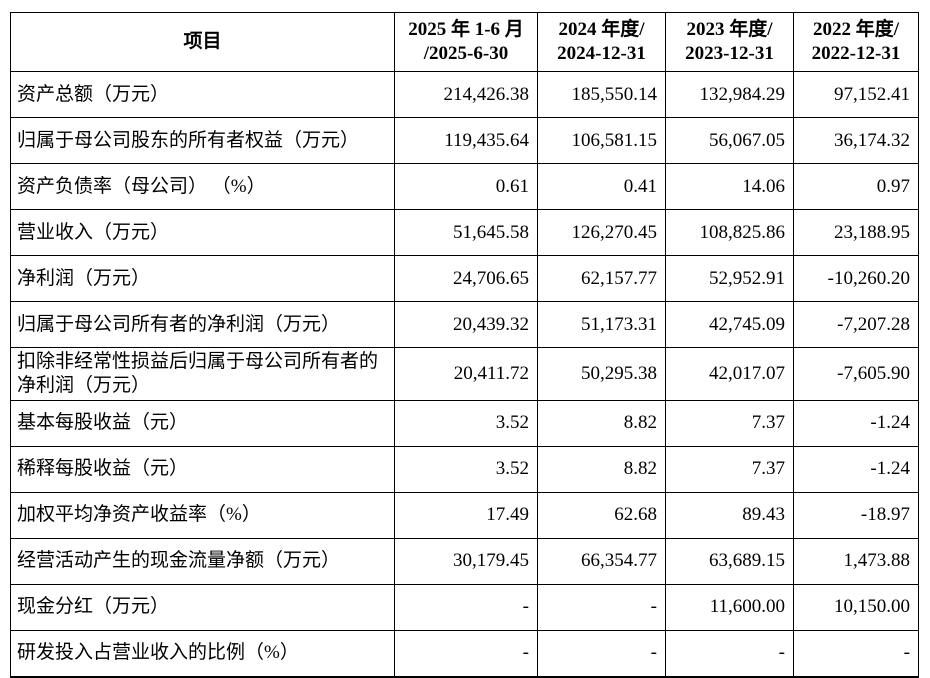 This screenshot has width=930, height=678. Describe the element at coordinates (729, 607) in the screenshot. I see `cell-value: 11,600.00` at that location.